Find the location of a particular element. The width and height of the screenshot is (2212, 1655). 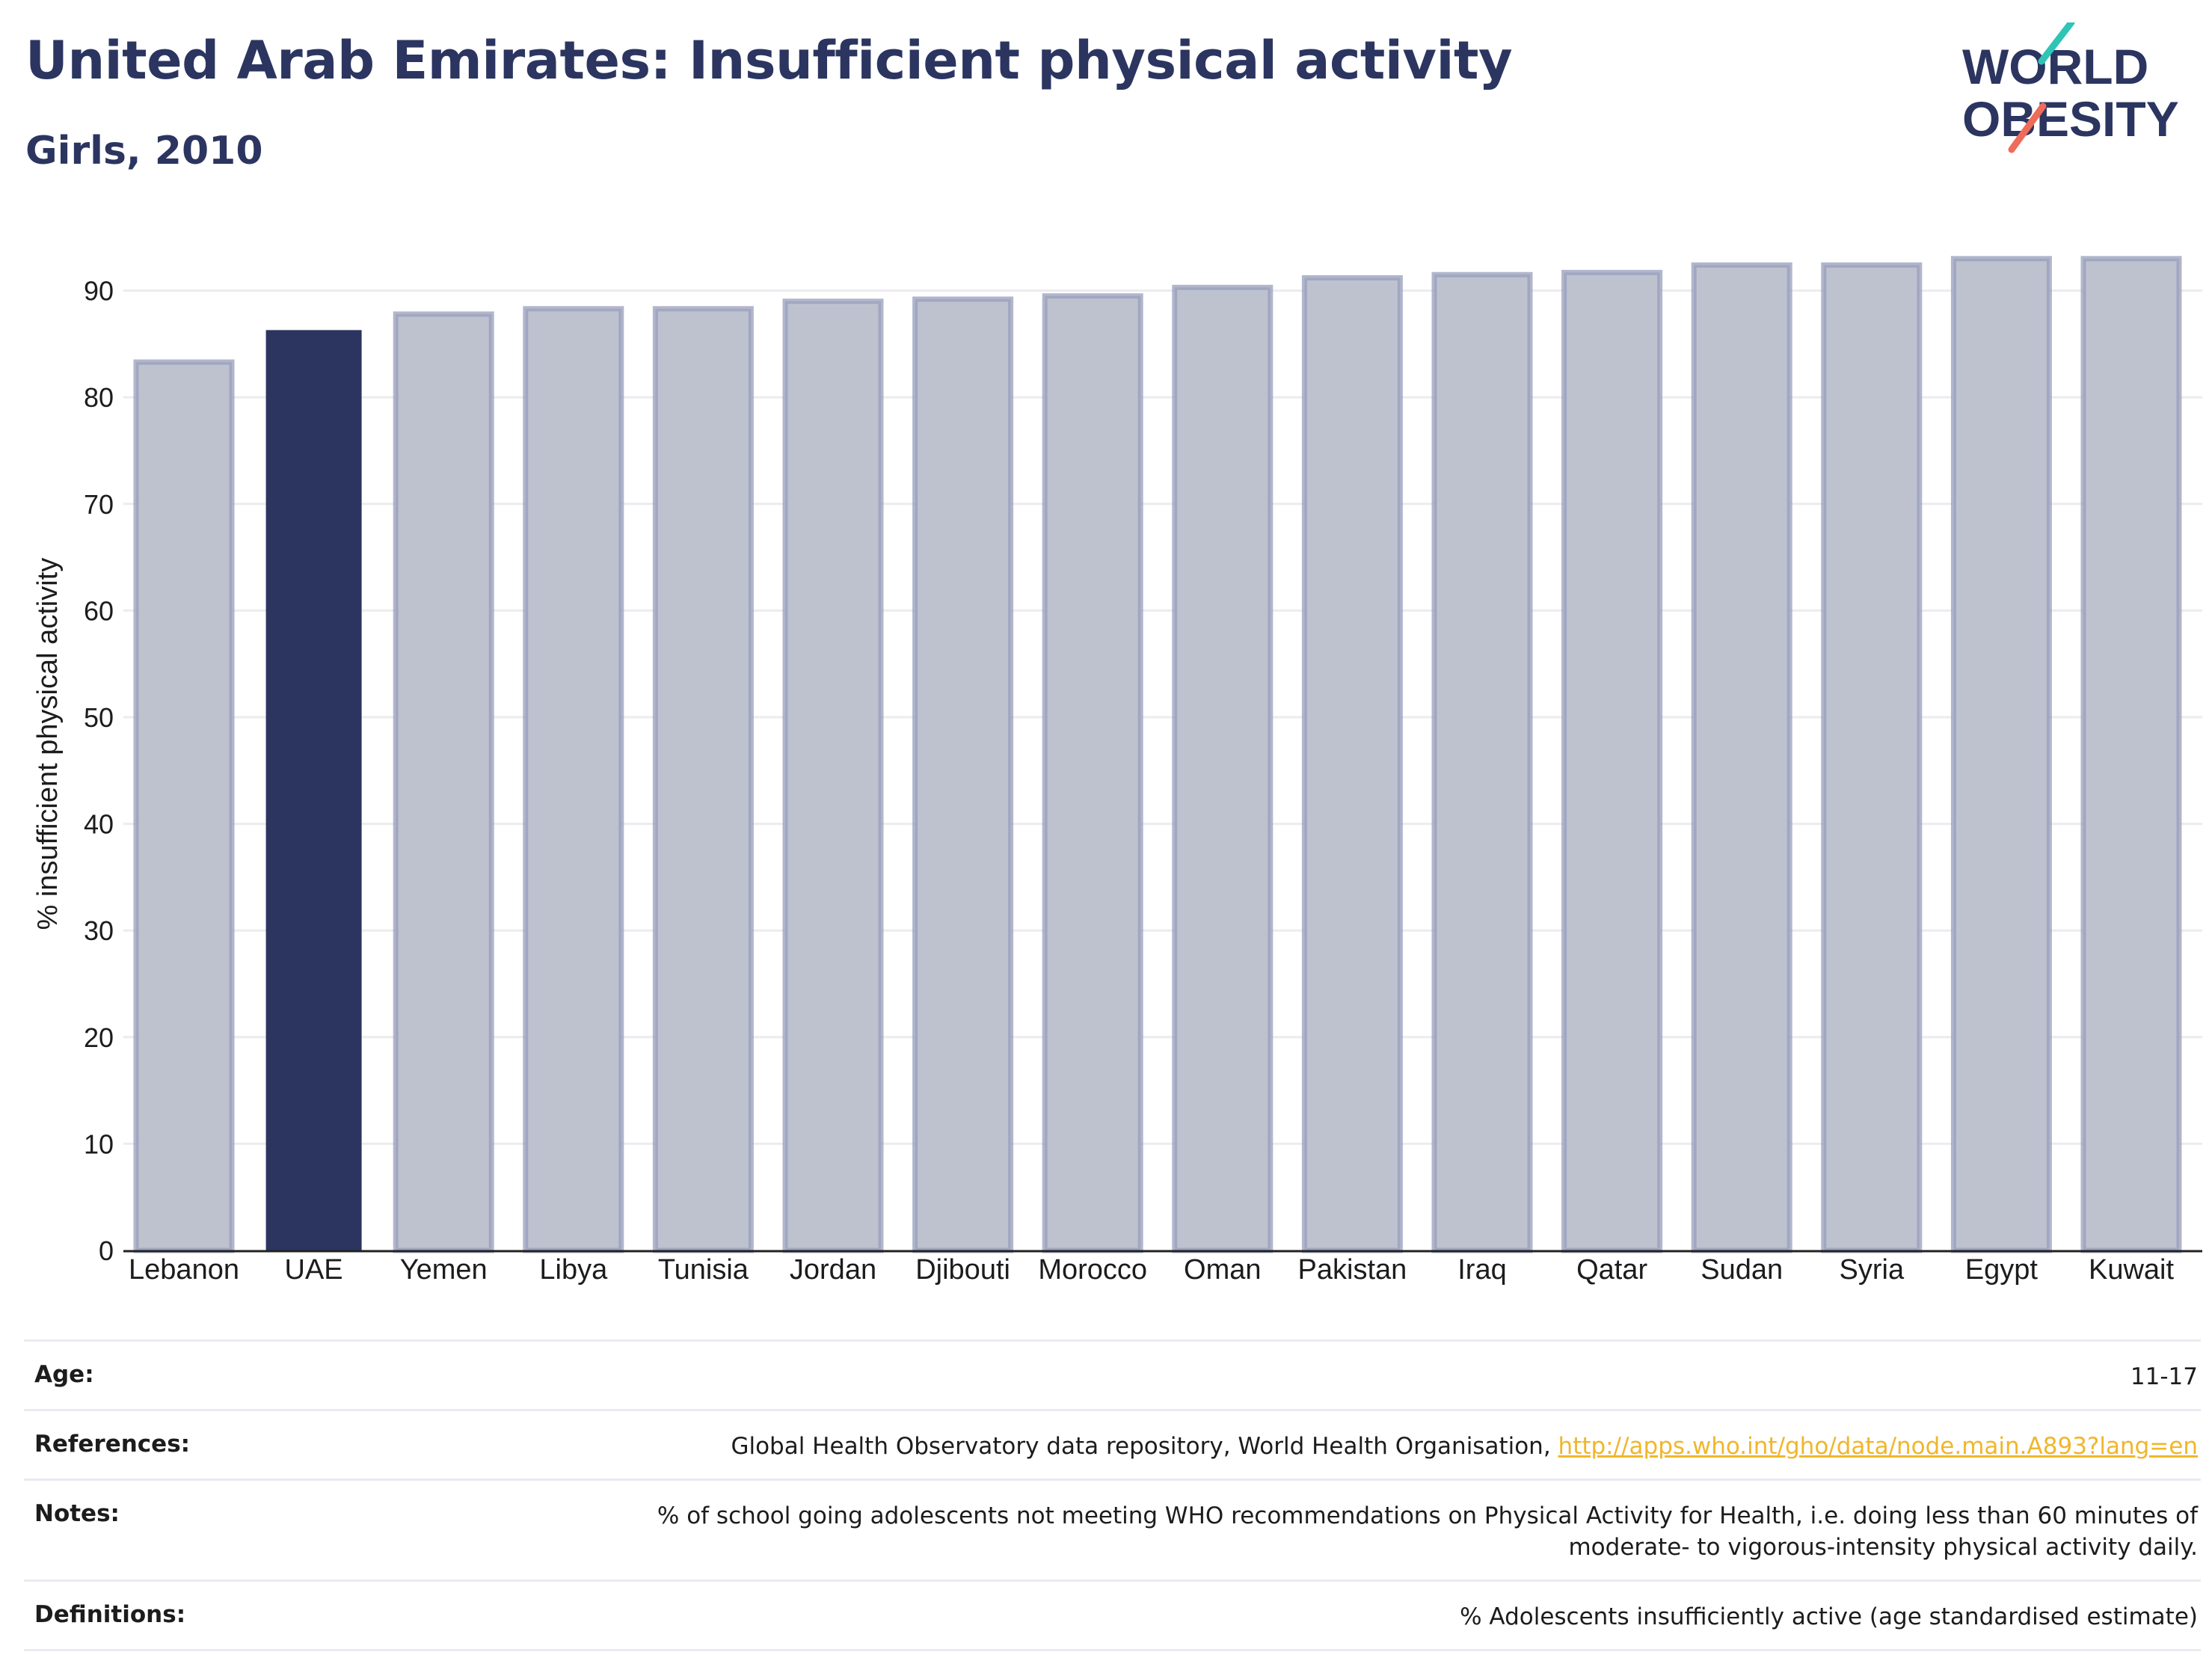

x-tick-label: Pakistan is located at coordinates (1352, 1270).